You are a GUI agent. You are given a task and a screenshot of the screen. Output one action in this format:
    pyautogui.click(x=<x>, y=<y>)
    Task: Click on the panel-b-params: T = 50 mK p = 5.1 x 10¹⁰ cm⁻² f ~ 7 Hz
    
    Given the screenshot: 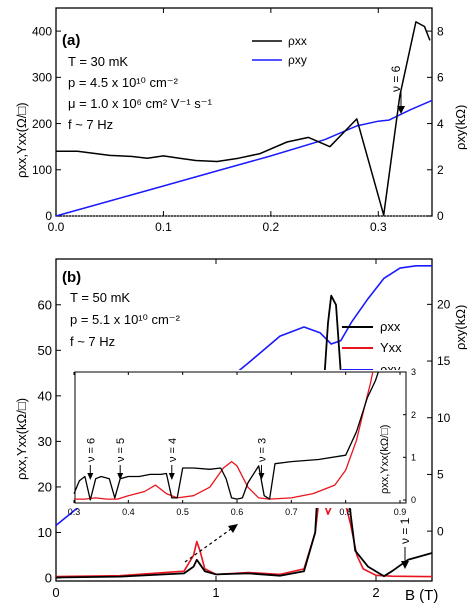 What is the action you would take?
    pyautogui.click(x=125, y=319)
    